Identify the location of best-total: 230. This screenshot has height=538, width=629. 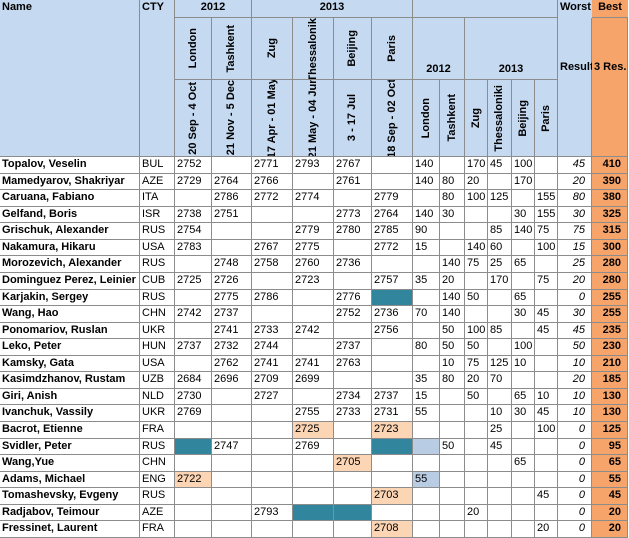
(610, 347).